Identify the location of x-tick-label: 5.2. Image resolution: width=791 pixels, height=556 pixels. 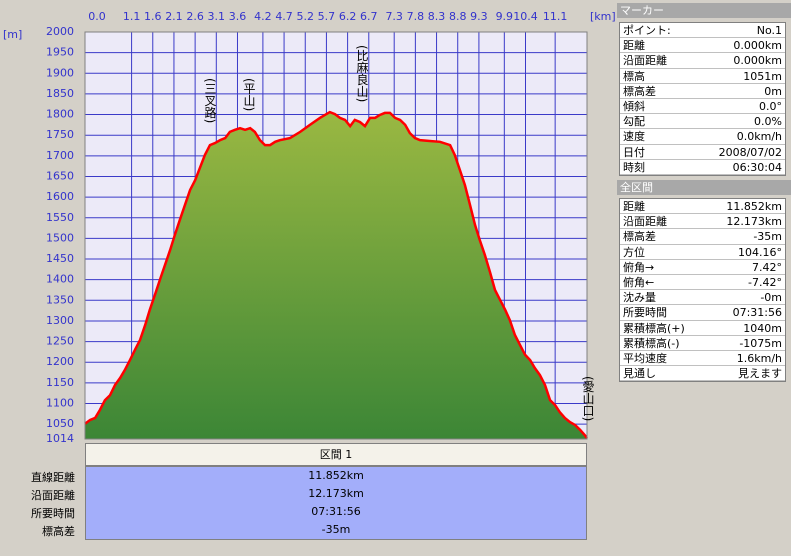
(305, 16).